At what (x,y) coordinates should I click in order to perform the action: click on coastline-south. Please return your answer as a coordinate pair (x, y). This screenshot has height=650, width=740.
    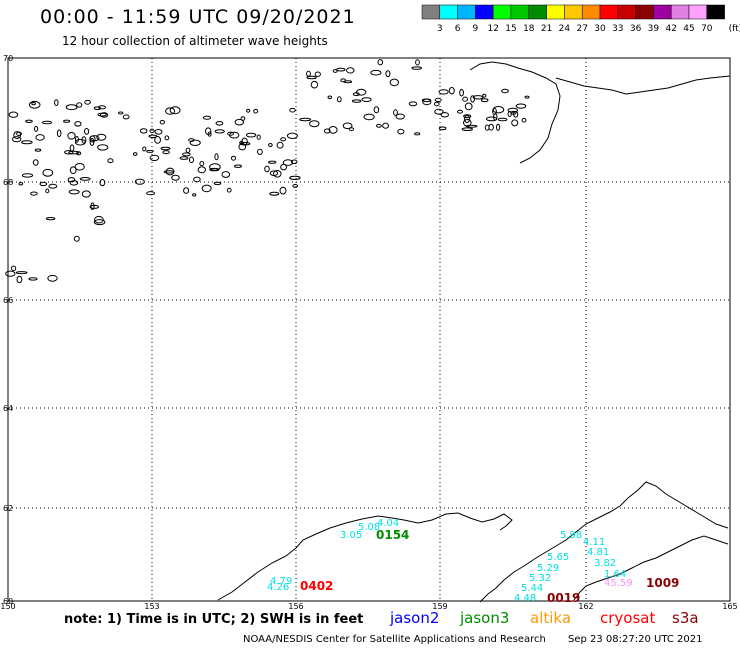
    Looking at the image, I should click on (365, 556).